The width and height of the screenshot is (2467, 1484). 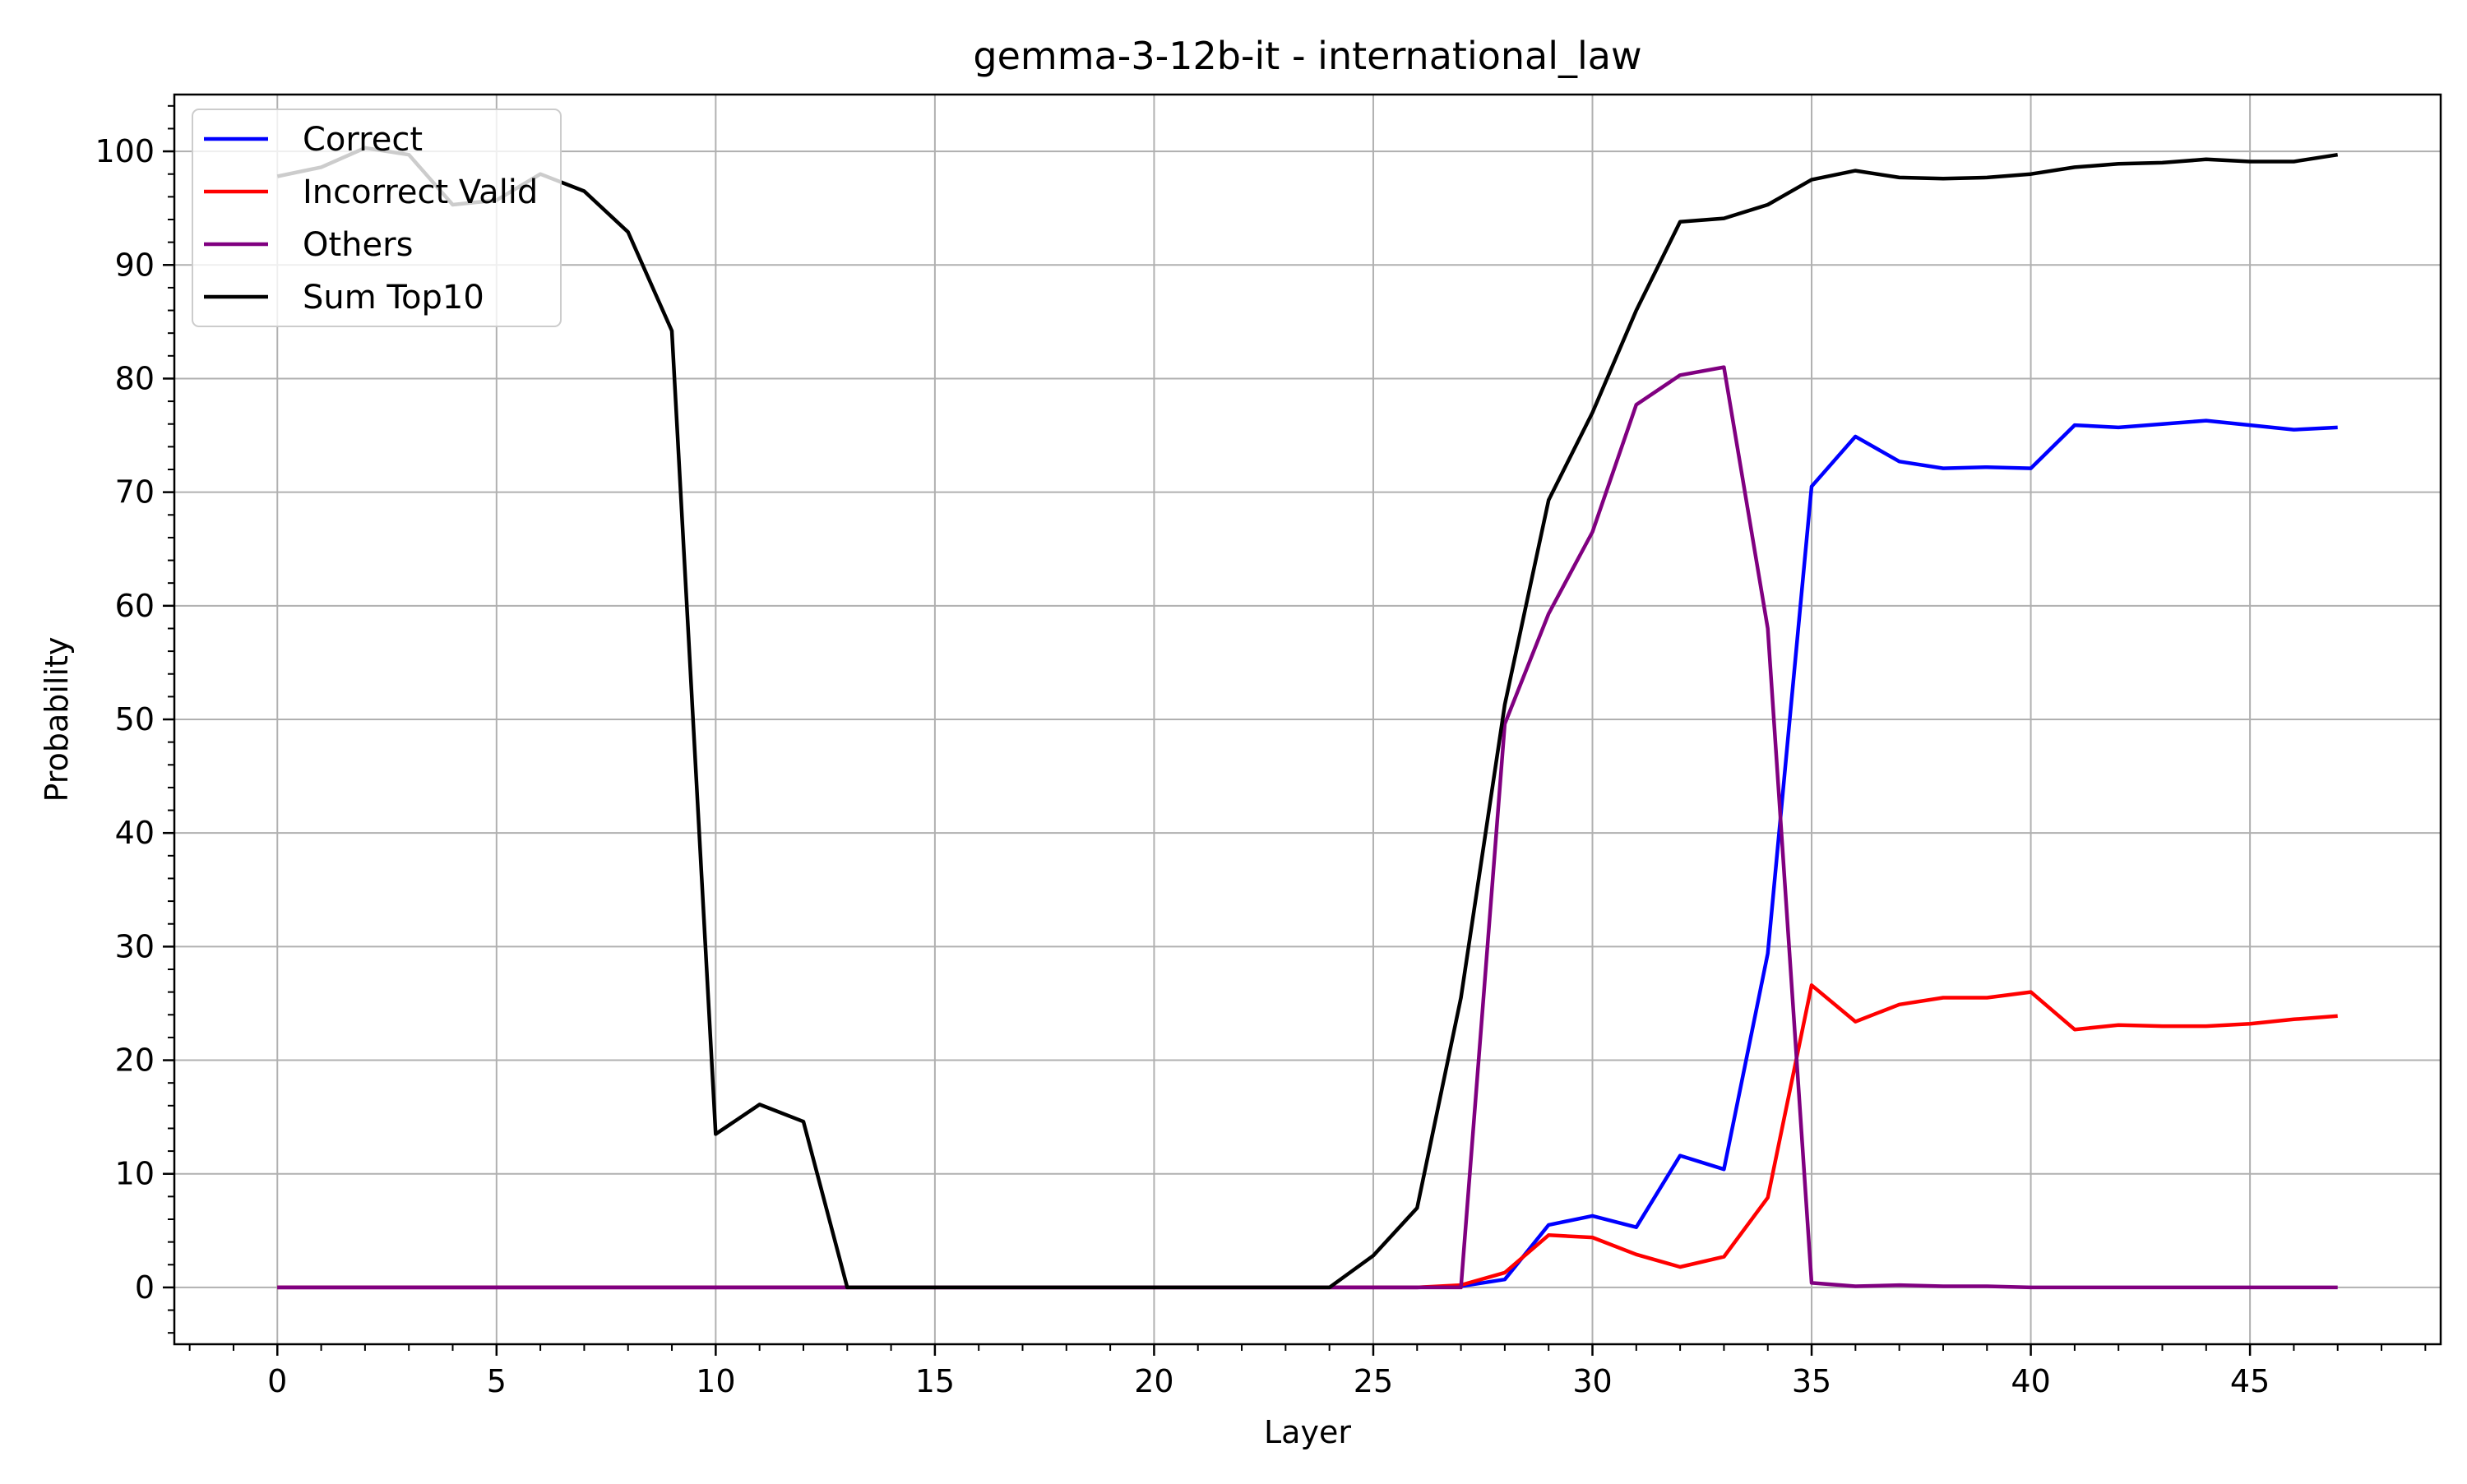 What do you see at coordinates (135, 492) in the screenshot?
I see `y-tick-label: 70` at bounding box center [135, 492].